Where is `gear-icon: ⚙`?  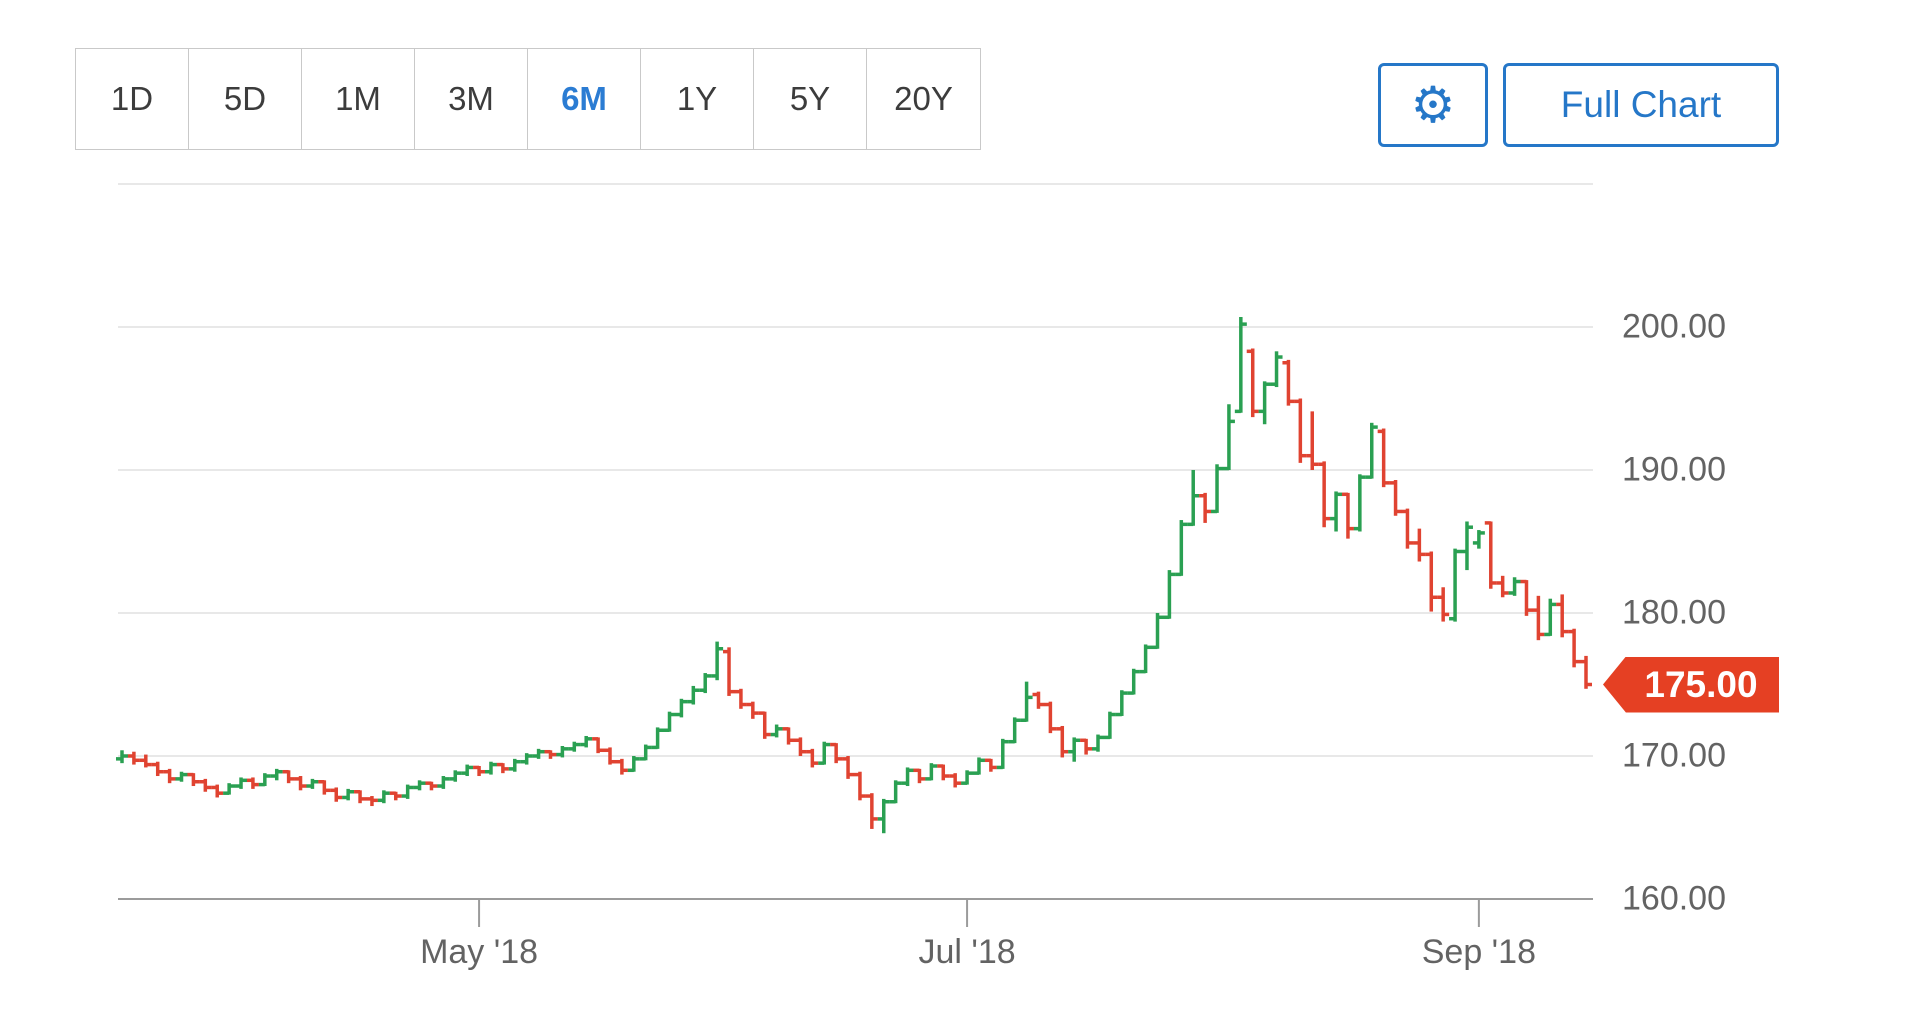 gear-icon: ⚙ is located at coordinates (1433, 105).